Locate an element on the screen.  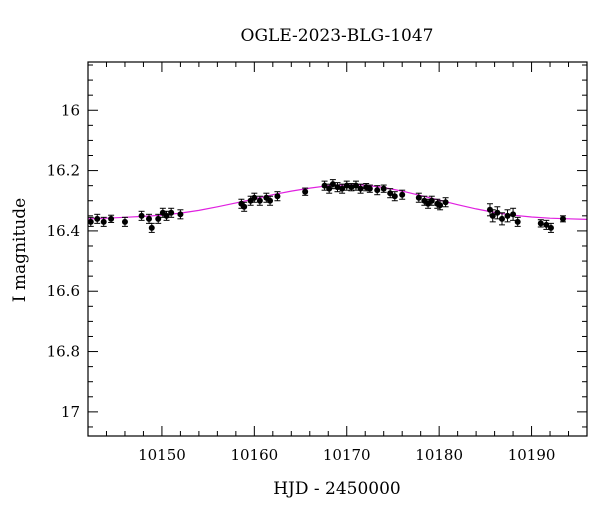
x-tick-label: 10170 is located at coordinates (347, 455).